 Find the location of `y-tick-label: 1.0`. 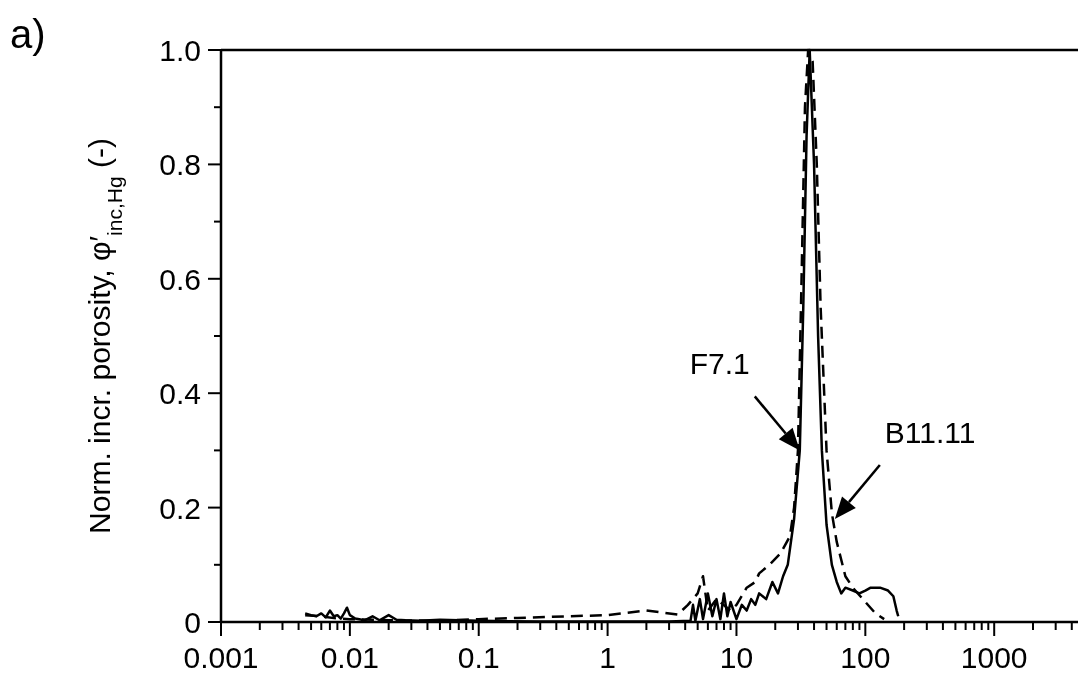

y-tick-label: 1.0 is located at coordinates (180, 50).